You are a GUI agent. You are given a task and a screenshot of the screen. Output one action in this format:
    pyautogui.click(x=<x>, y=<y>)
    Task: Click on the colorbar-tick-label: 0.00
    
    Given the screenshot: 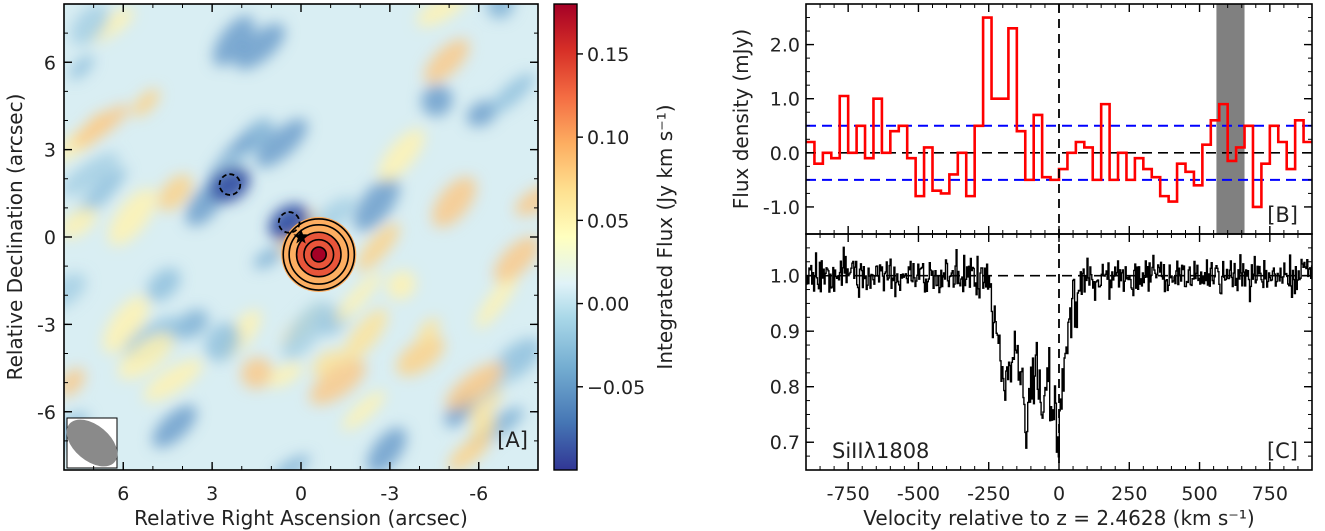 What is the action you would take?
    pyautogui.click(x=608, y=305)
    